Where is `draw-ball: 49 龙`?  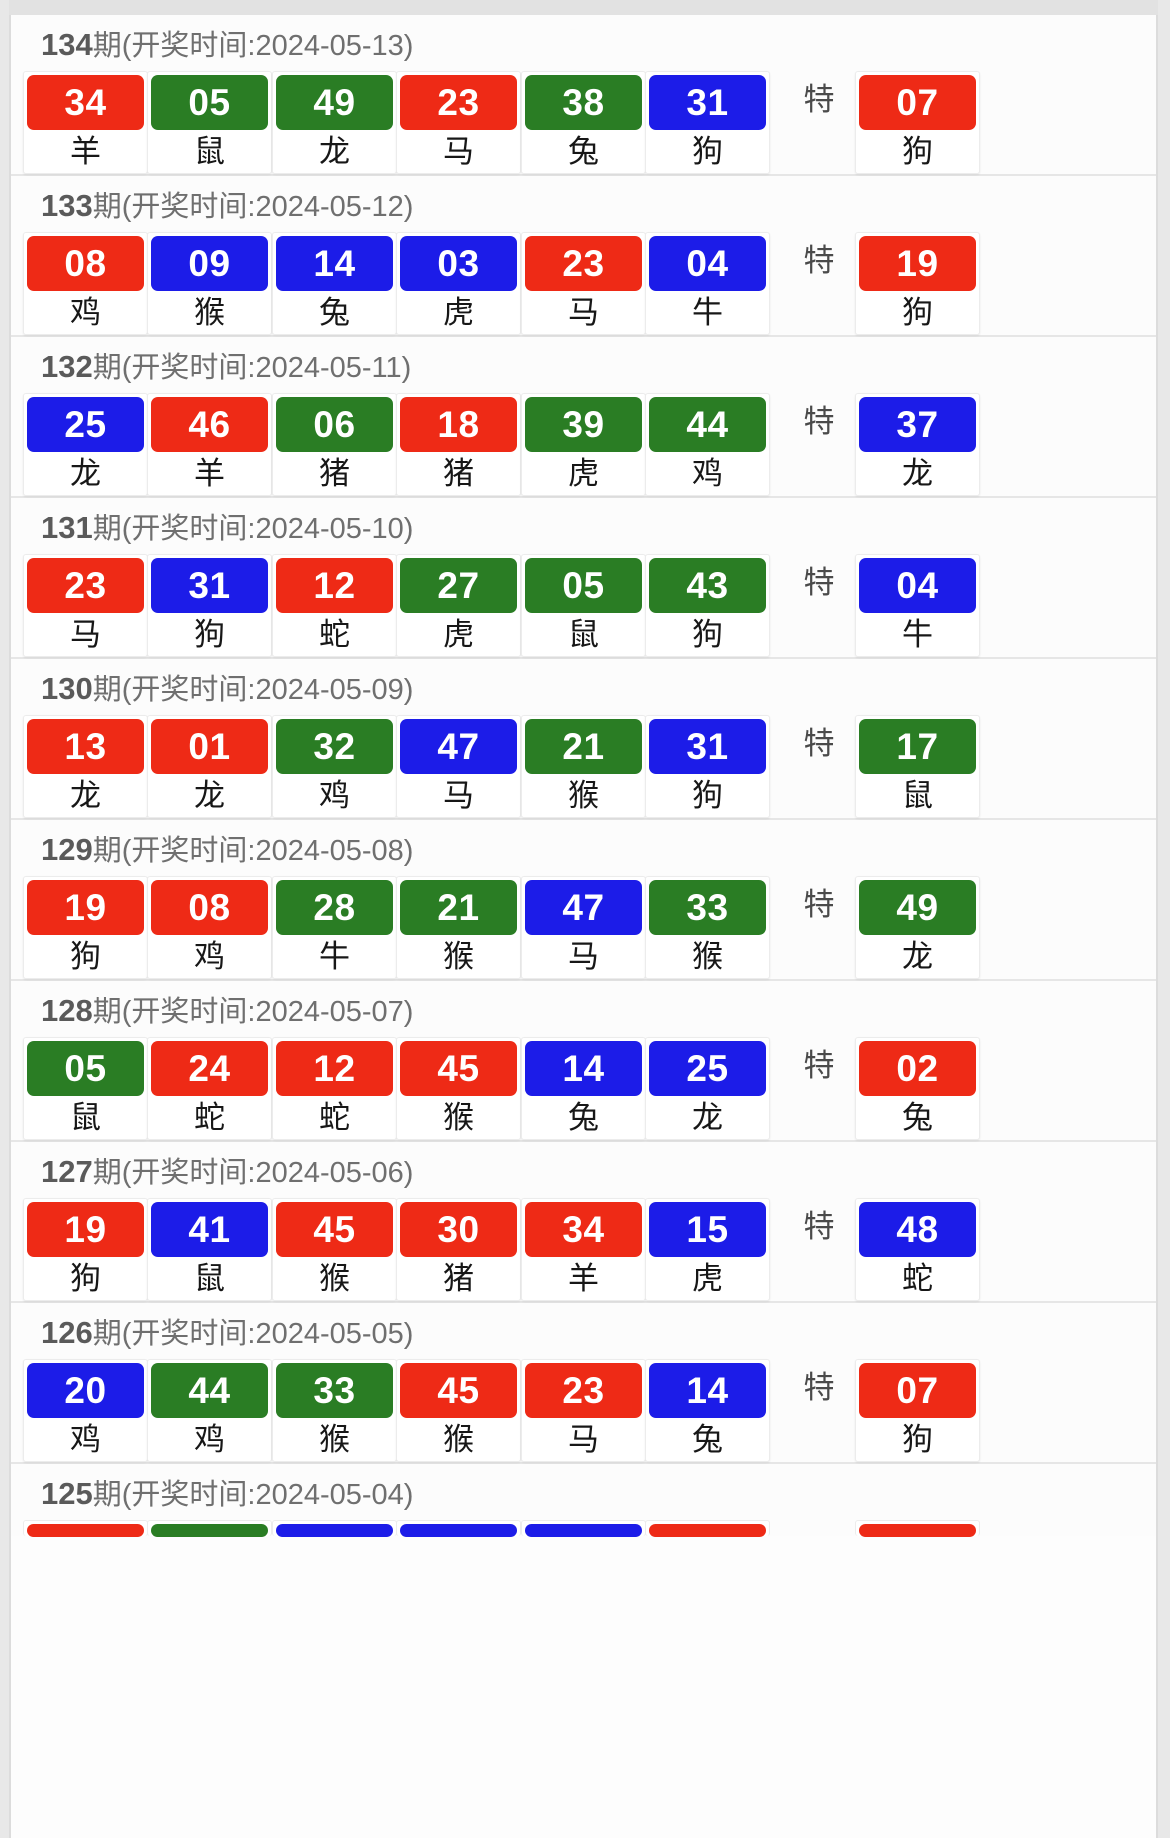
draw-ball: 49 龙 is located at coordinates (334, 122).